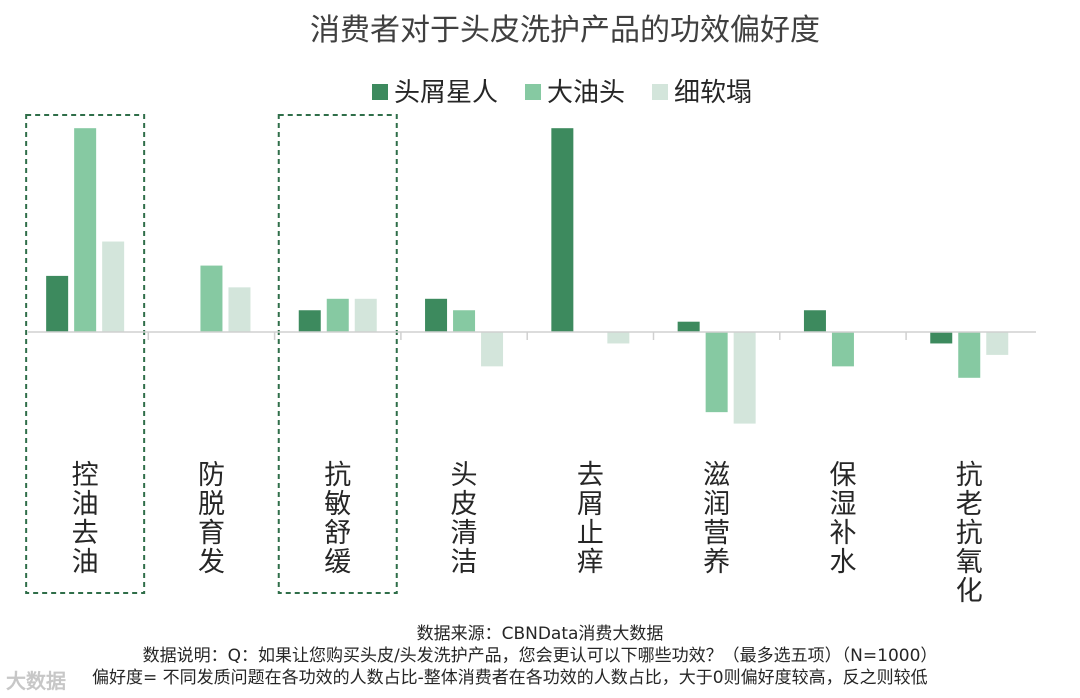  I want to click on bar-s2-c4, so click(464, 321).